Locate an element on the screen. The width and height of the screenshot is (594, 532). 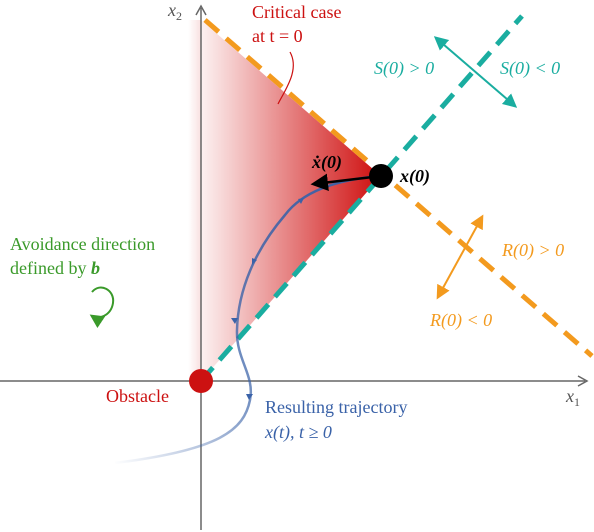
critical-line1: Critical case is located at coordinates (296, 12).